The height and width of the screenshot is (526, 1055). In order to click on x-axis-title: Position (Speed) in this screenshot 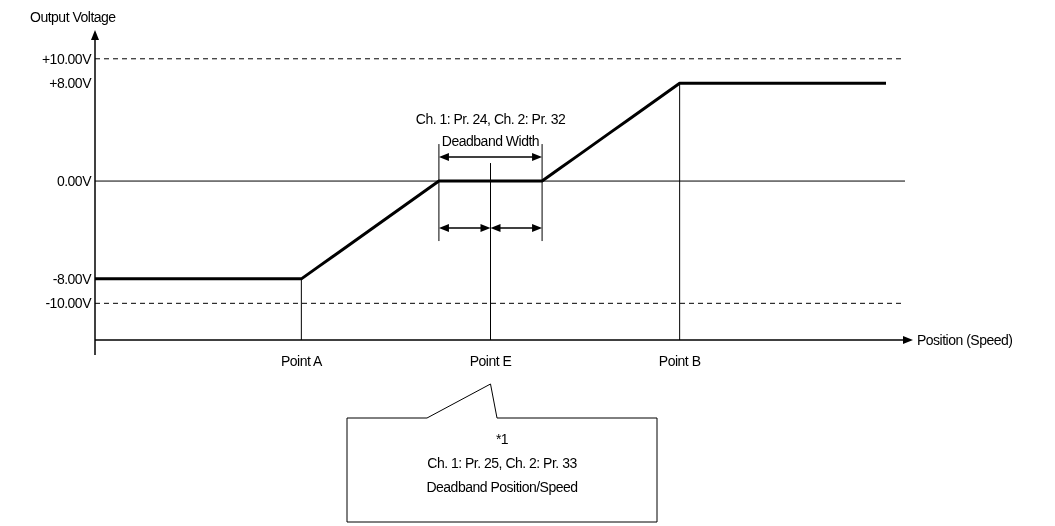, I will do `click(965, 339)`.